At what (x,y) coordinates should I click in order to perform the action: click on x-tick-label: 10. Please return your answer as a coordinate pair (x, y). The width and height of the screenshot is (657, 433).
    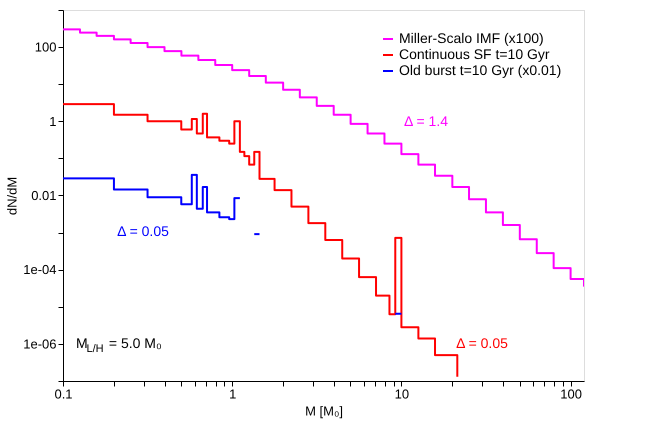
    Looking at the image, I should click on (402, 394).